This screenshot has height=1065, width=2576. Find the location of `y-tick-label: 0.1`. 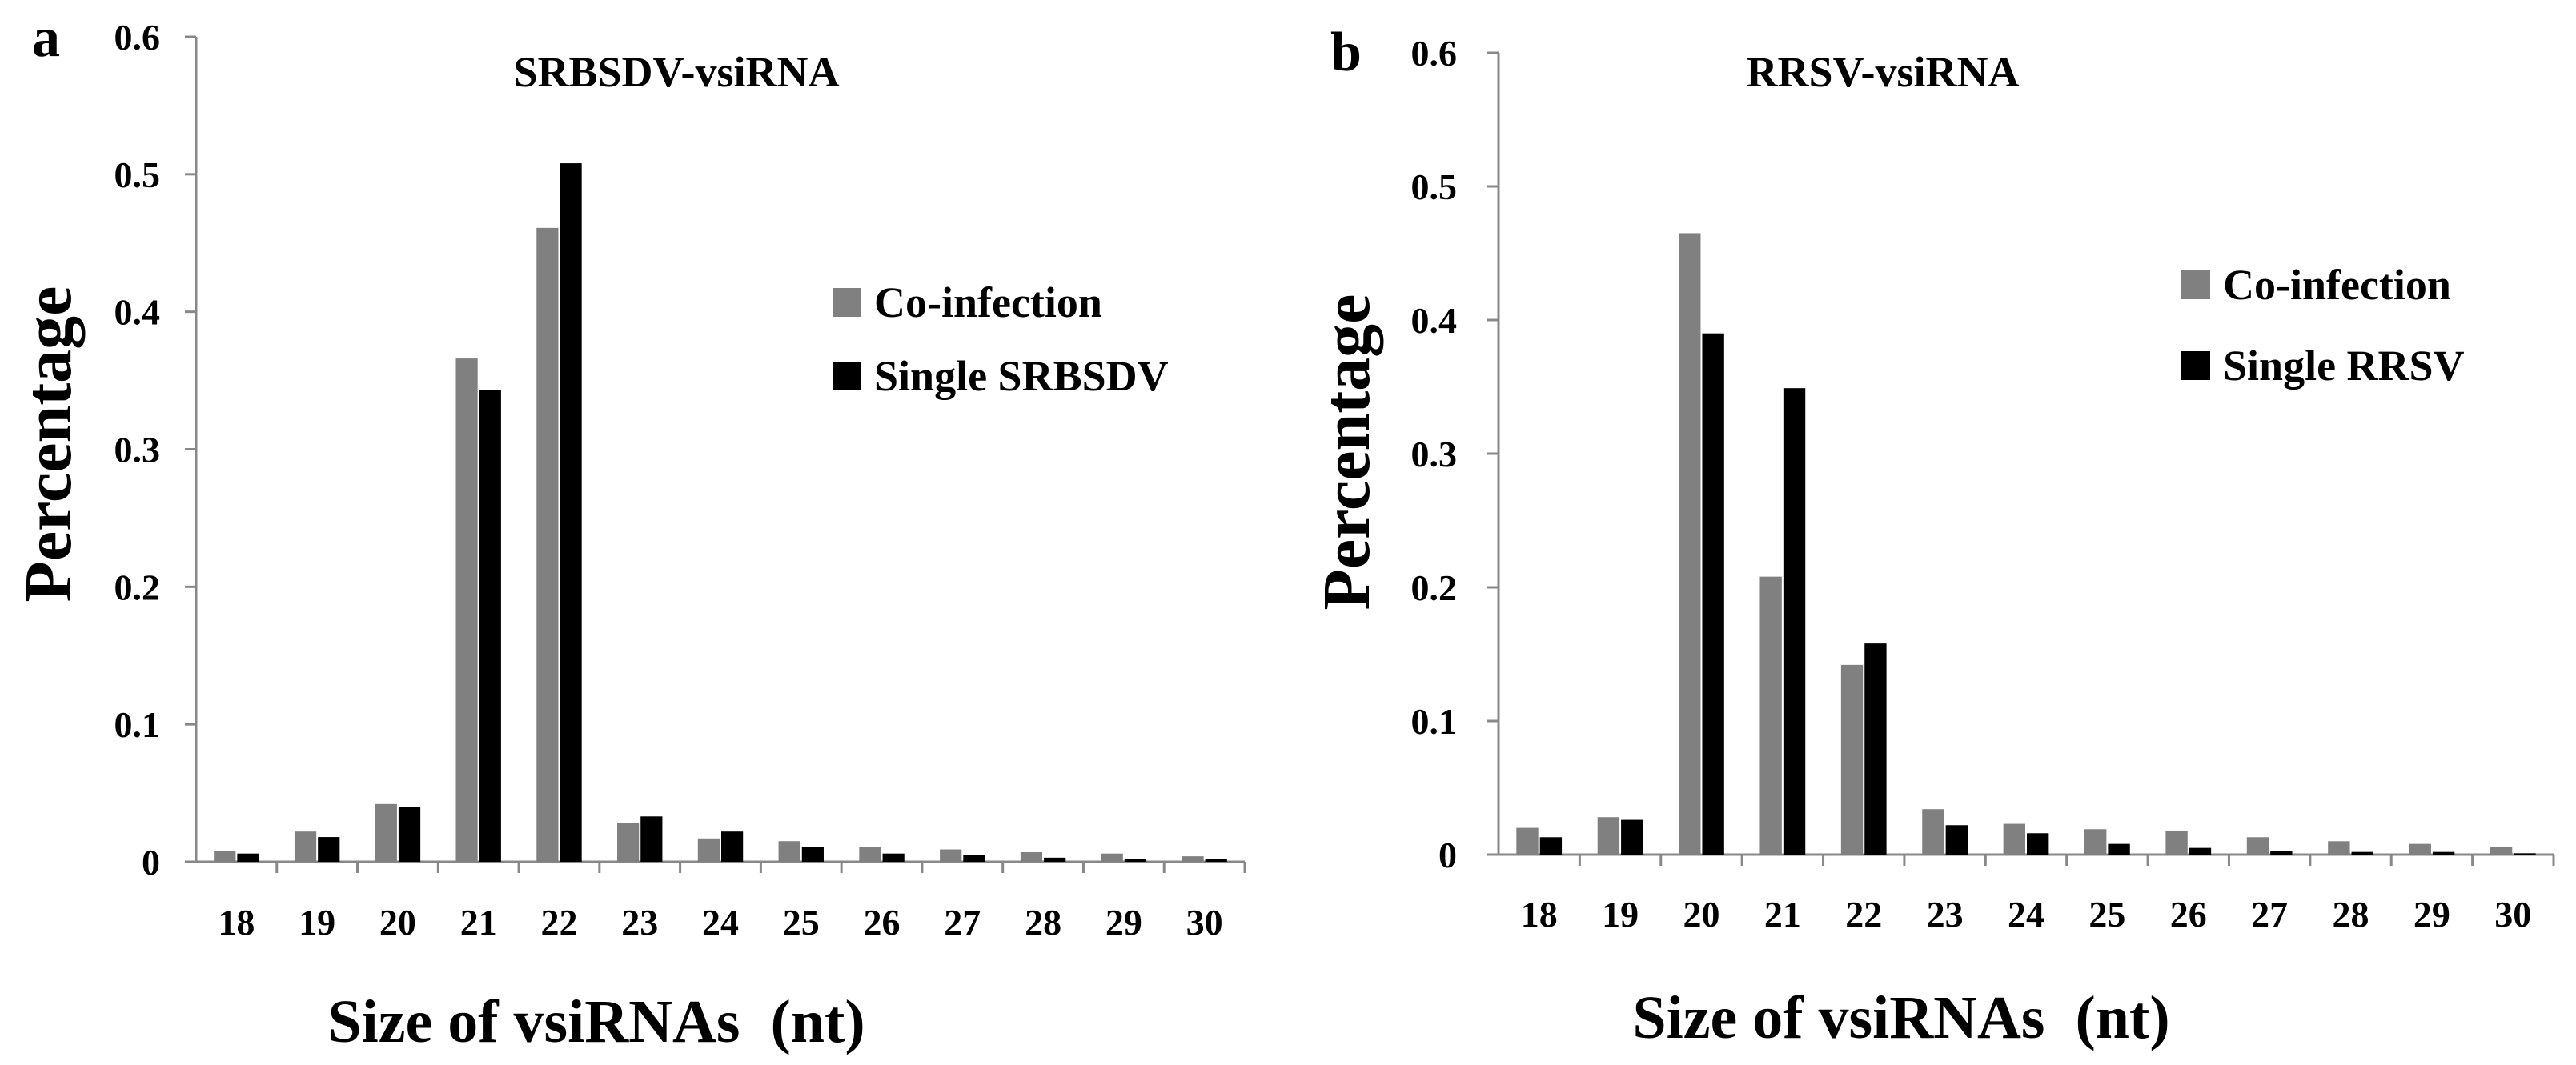

y-tick-label: 0.1 is located at coordinates (137, 724).